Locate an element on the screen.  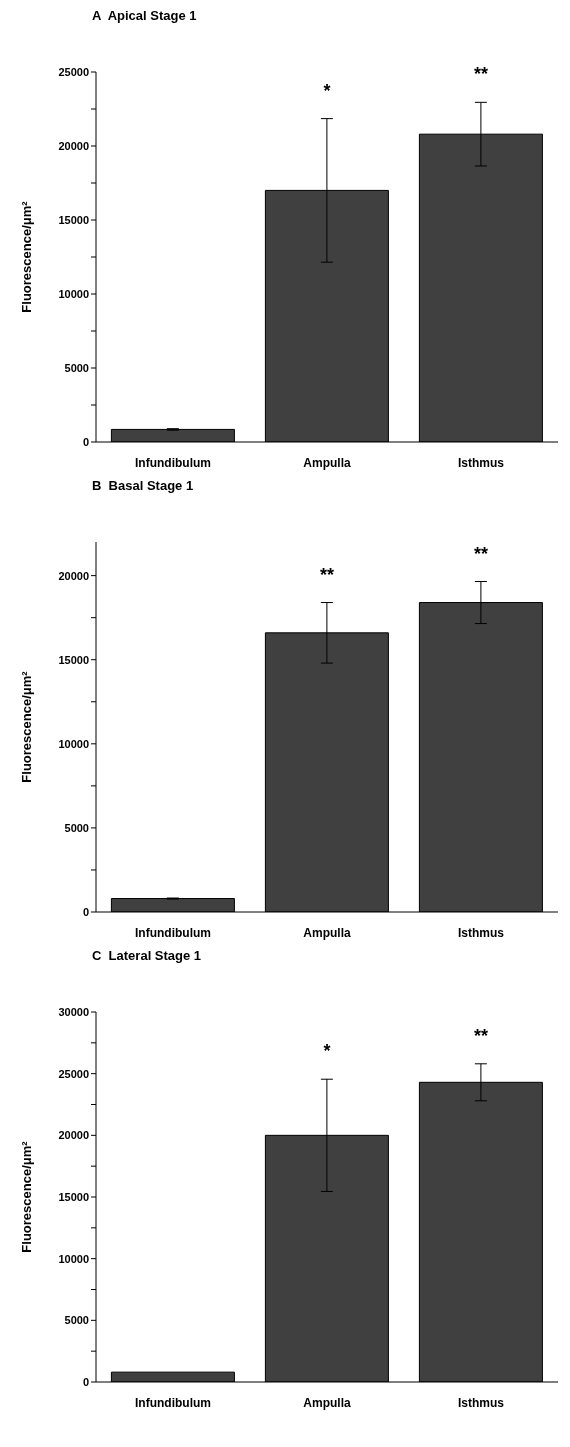
chart-title: A Apical Stage 1 is located at coordinates (144, 16).